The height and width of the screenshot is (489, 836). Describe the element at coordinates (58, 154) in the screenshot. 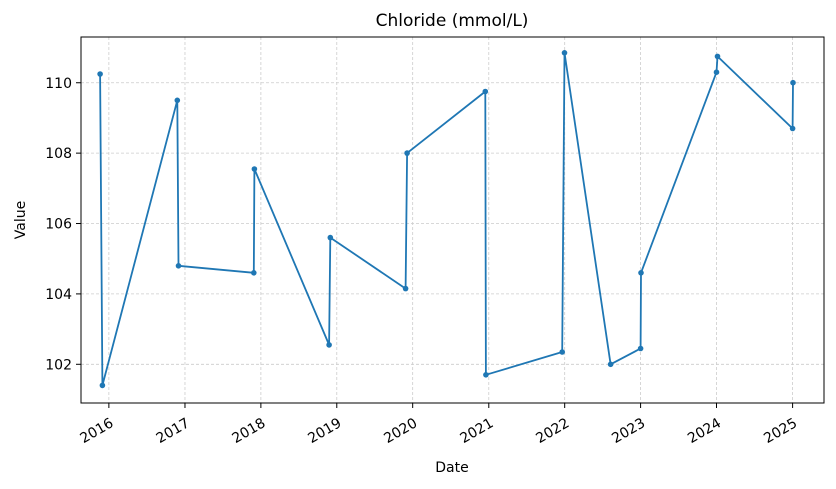

I see `y-tick-label: 108` at that location.